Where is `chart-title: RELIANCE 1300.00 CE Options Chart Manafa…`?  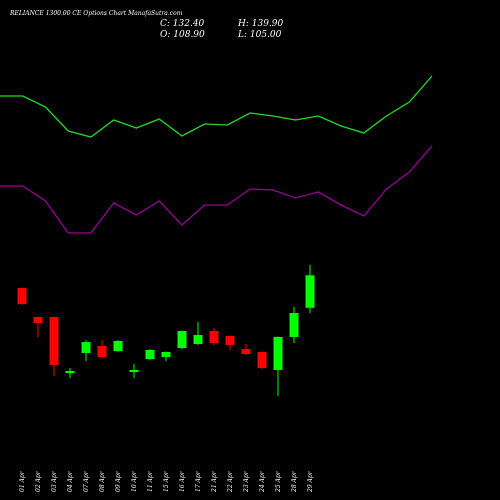 chart-title: RELIANCE 1300.00 CE Options Chart Manafa… is located at coordinates (96, 13).